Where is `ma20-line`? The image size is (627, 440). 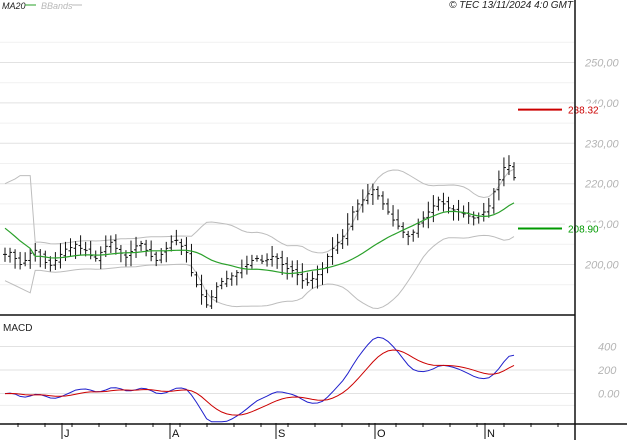
ma20-line is located at coordinates (259, 238).